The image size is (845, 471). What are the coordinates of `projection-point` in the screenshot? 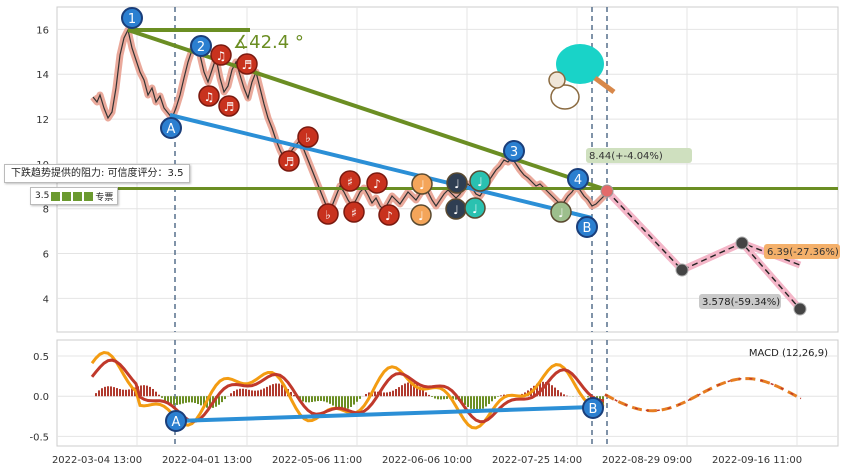 It's located at (682, 270).